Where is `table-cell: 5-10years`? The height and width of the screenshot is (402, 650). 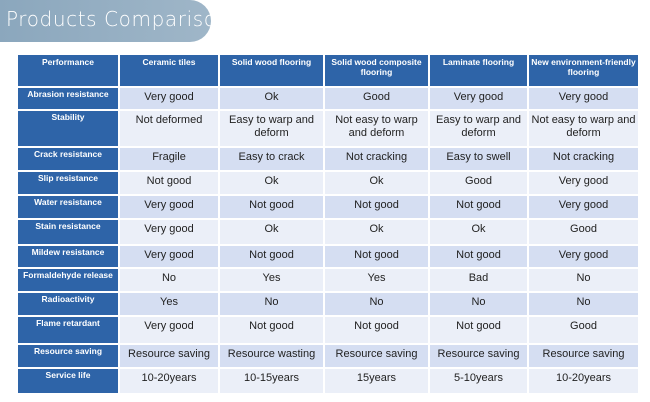
table-cell: 5-10years is located at coordinates (478, 381).